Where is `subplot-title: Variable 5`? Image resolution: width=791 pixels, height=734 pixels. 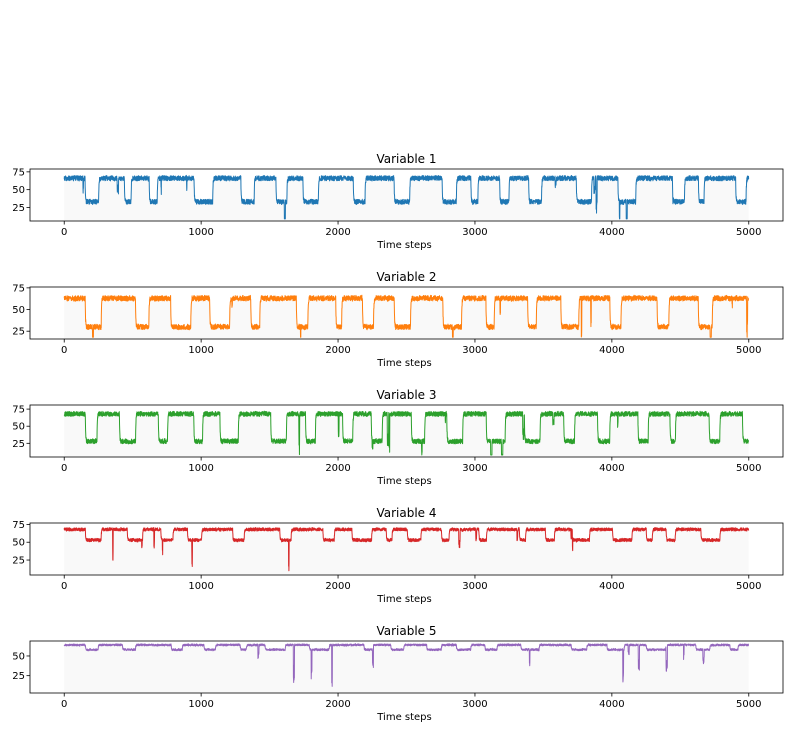 subplot-title: Variable 5 is located at coordinates (406, 631).